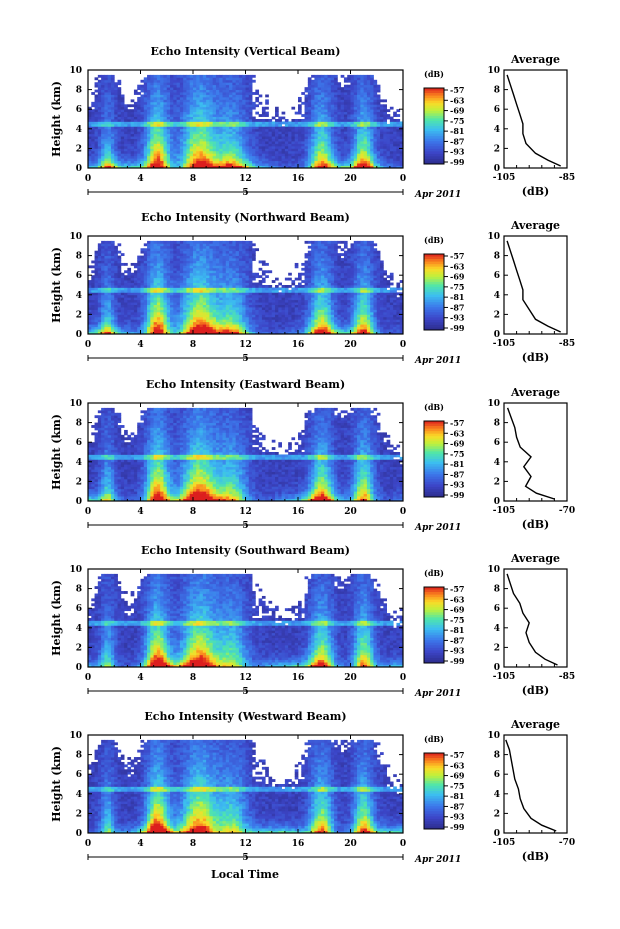  Describe the element at coordinates (497, 110) in the screenshot. I see `profile-y-tick-label: 6` at that location.